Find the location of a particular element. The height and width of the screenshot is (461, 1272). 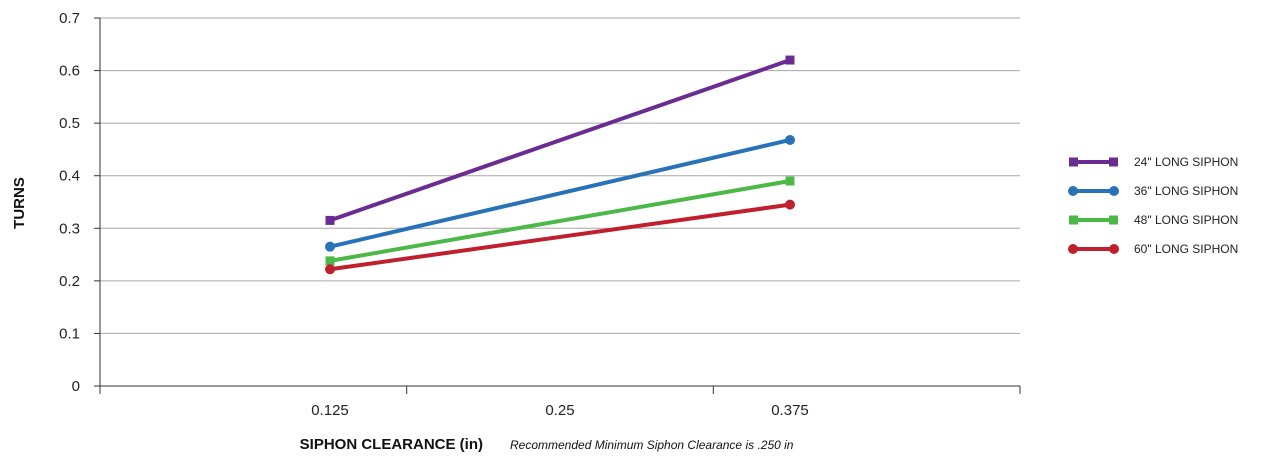

x-axis-title: SIPHON CLEARANCE (in) is located at coordinates (391, 444).